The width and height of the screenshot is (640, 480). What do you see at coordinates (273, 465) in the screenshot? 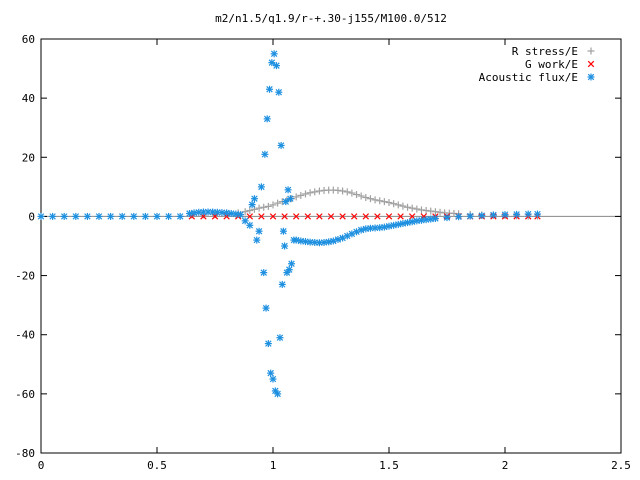
I see `x-tick-label: 1` at bounding box center [273, 465].